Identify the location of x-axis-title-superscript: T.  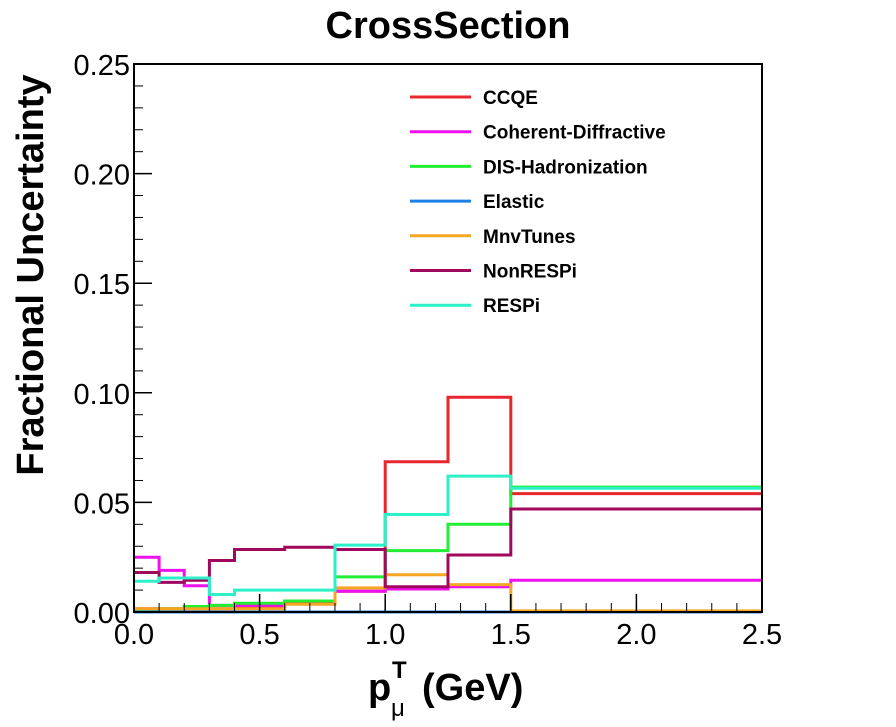
(399, 670).